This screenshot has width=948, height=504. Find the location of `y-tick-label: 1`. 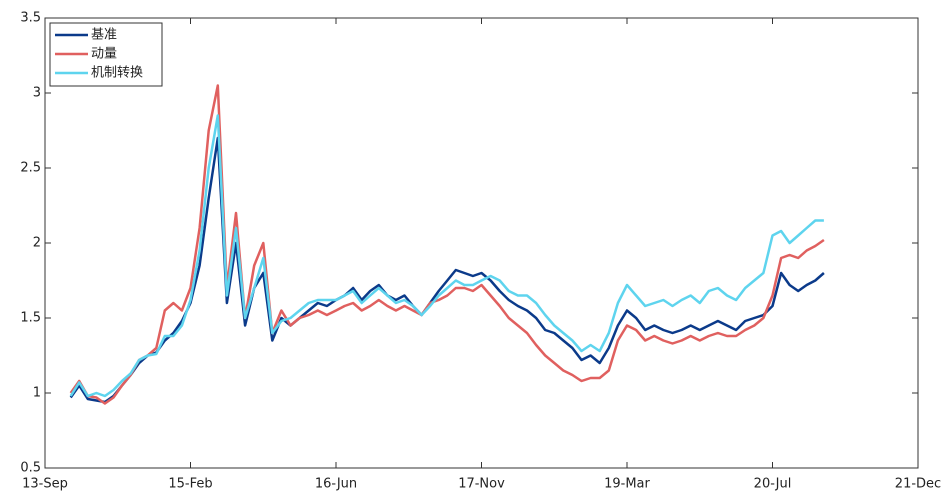

y-tick-label: 1 is located at coordinates (37, 393).